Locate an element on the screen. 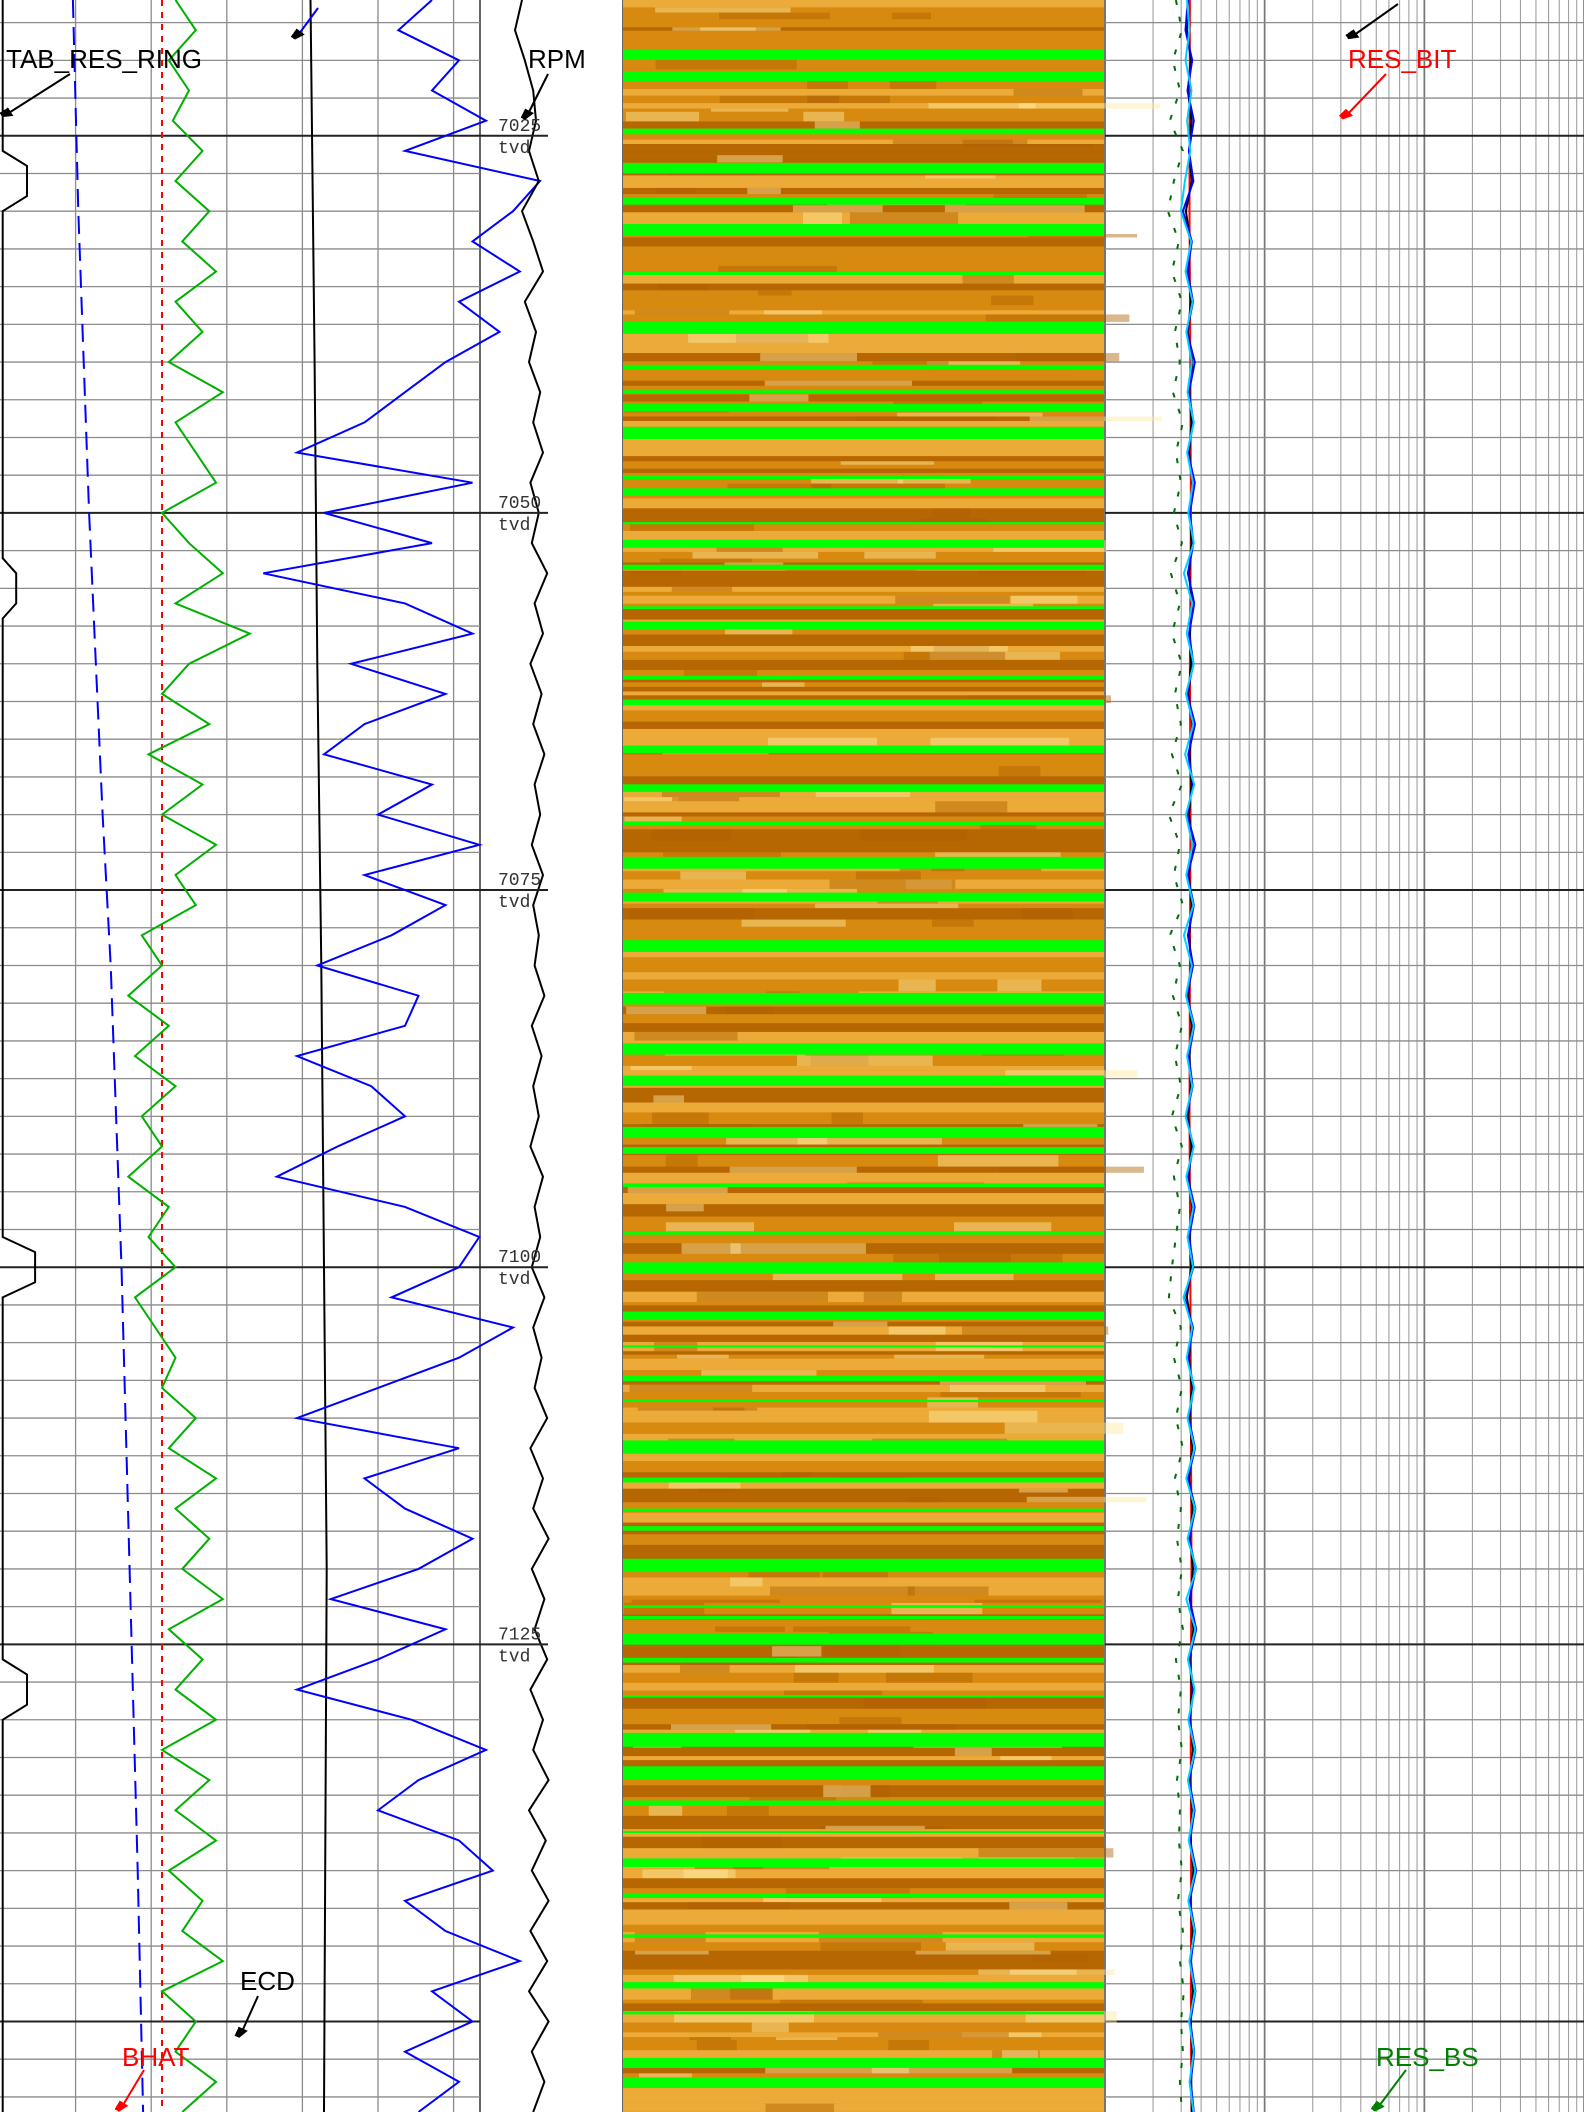 Image resolution: width=1584 pixels, height=2112 pixels. annotation-label: ECD is located at coordinates (267, 1981).